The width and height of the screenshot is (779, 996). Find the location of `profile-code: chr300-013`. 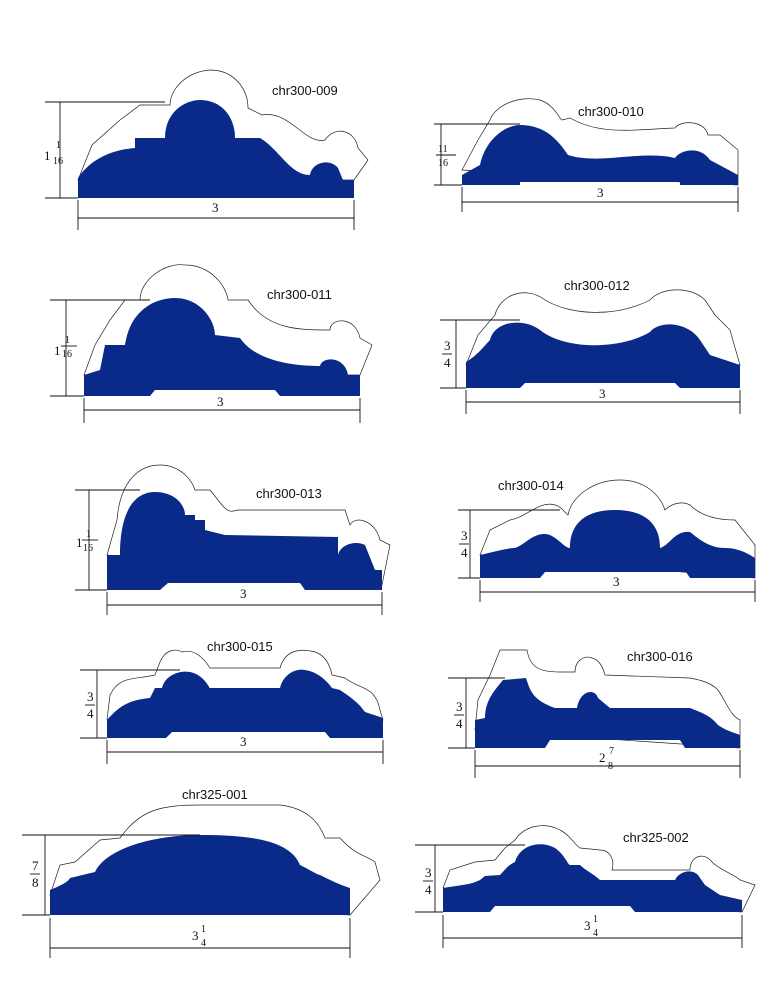

profile-code: chr300-013 is located at coordinates (289, 493).